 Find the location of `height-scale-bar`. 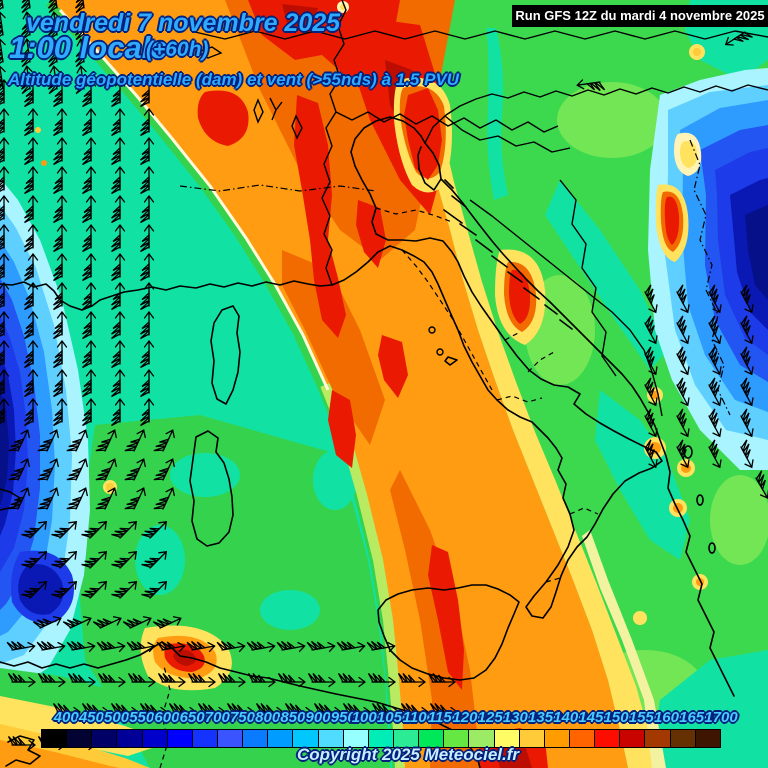

height-scale-bar is located at coordinates (381, 738).